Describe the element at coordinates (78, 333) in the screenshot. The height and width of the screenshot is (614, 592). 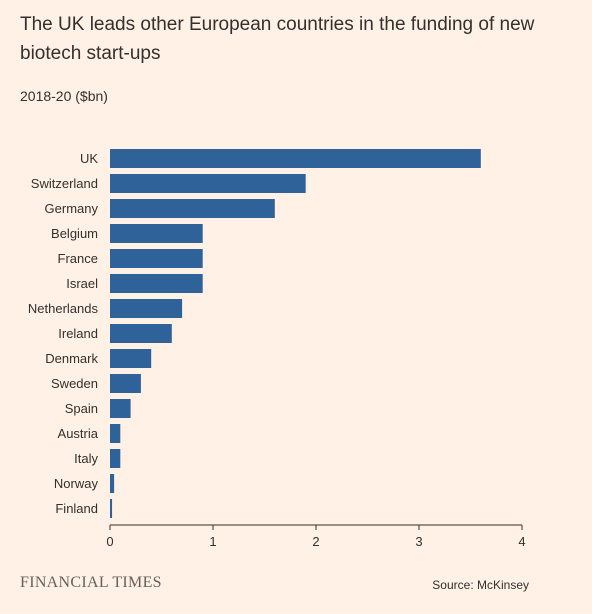
I see `category-label: Ireland` at that location.